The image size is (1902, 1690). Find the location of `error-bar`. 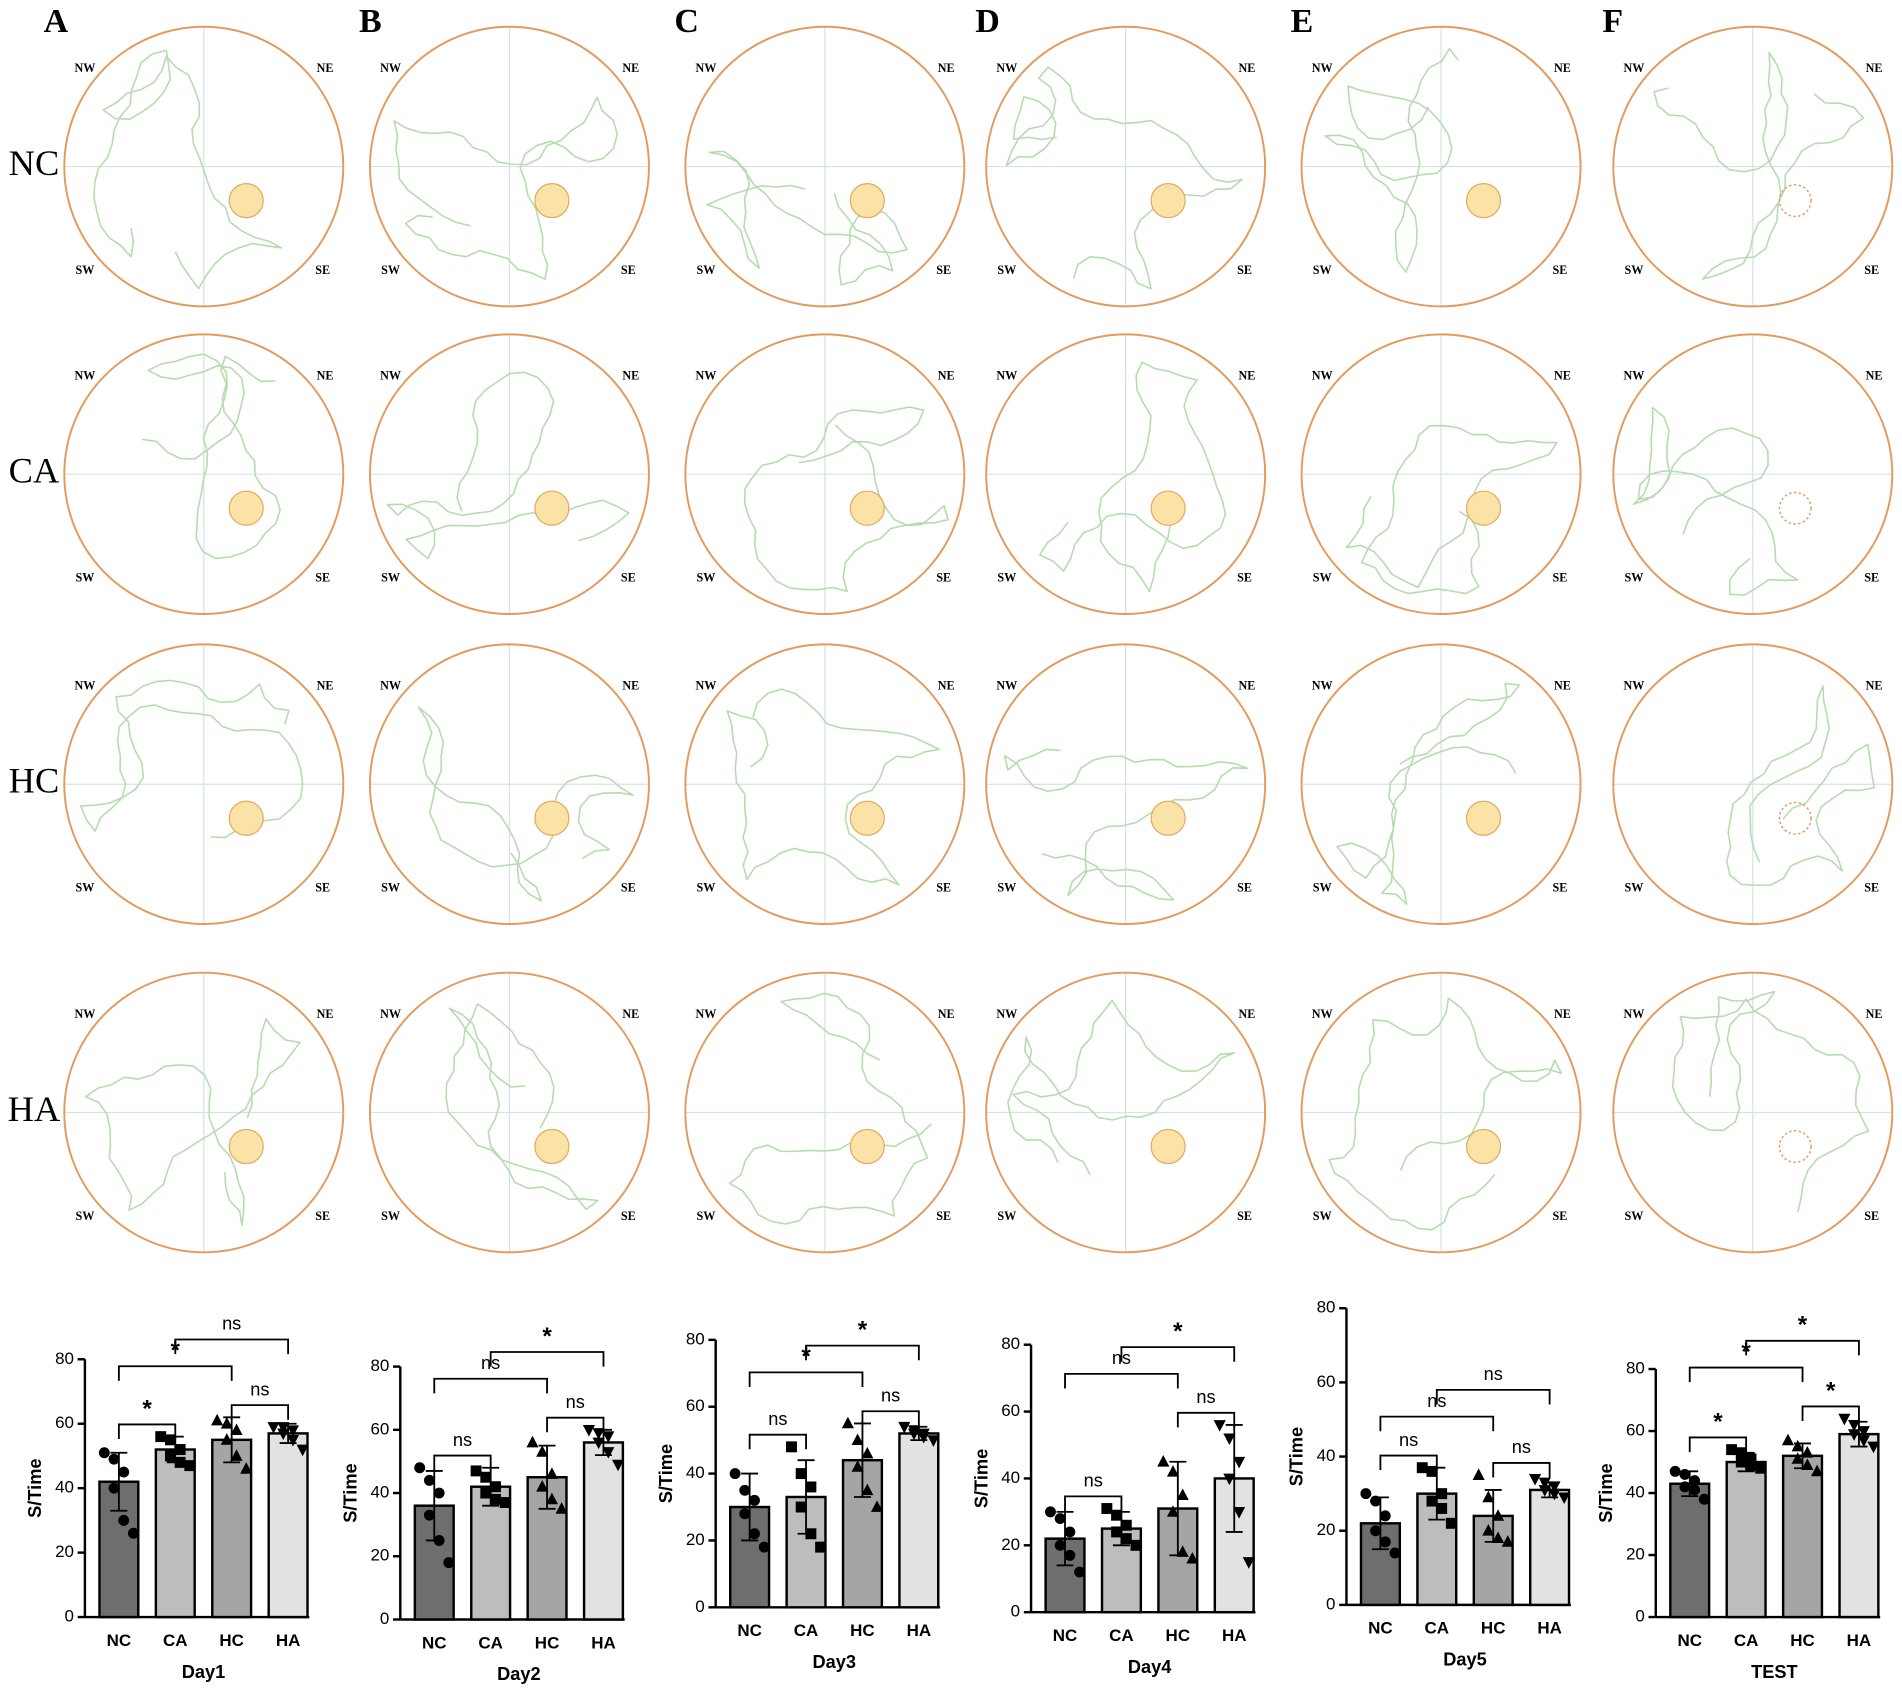

error-bar is located at coordinates (119, 1481).